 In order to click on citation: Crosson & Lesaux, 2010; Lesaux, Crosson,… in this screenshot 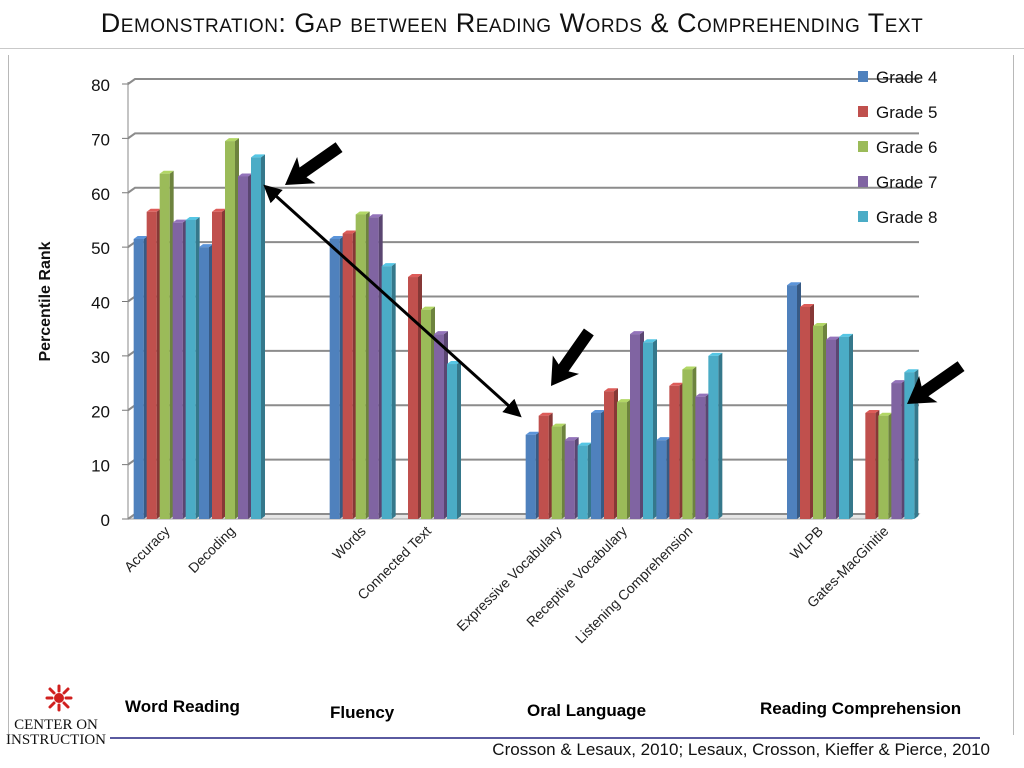, I will do `click(741, 749)`.